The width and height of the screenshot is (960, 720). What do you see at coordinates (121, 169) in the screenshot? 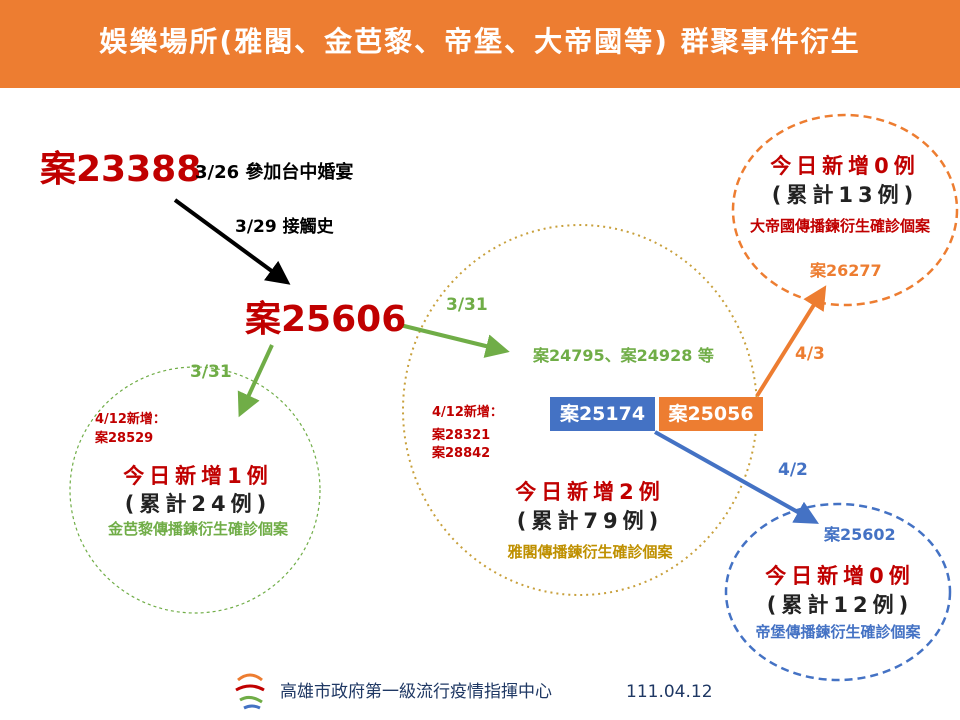
I see `case-label: 案23388` at bounding box center [121, 169].